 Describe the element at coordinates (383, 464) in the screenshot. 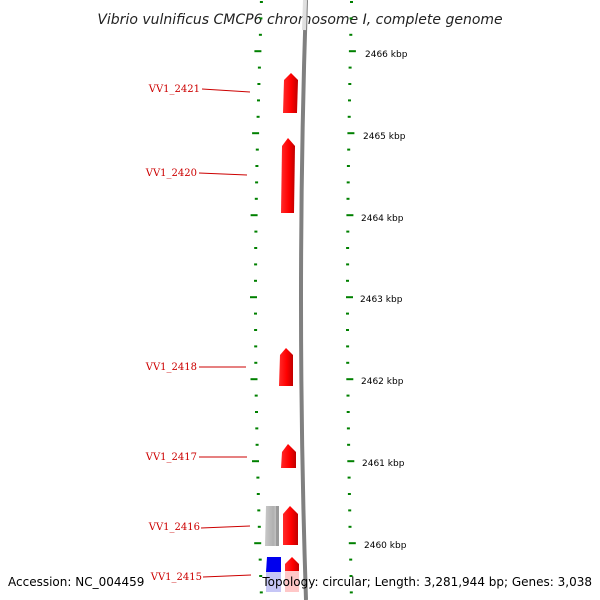

I see `scale-label-2461: 2461 kbp` at that location.